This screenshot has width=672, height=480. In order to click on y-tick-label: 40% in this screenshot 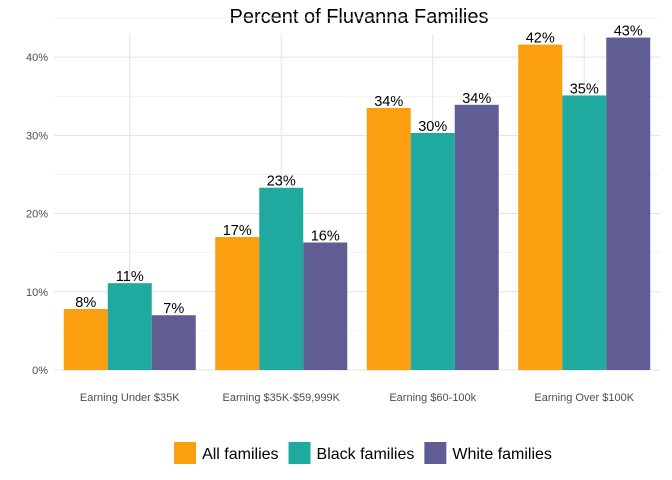, I will do `click(37, 58)`.